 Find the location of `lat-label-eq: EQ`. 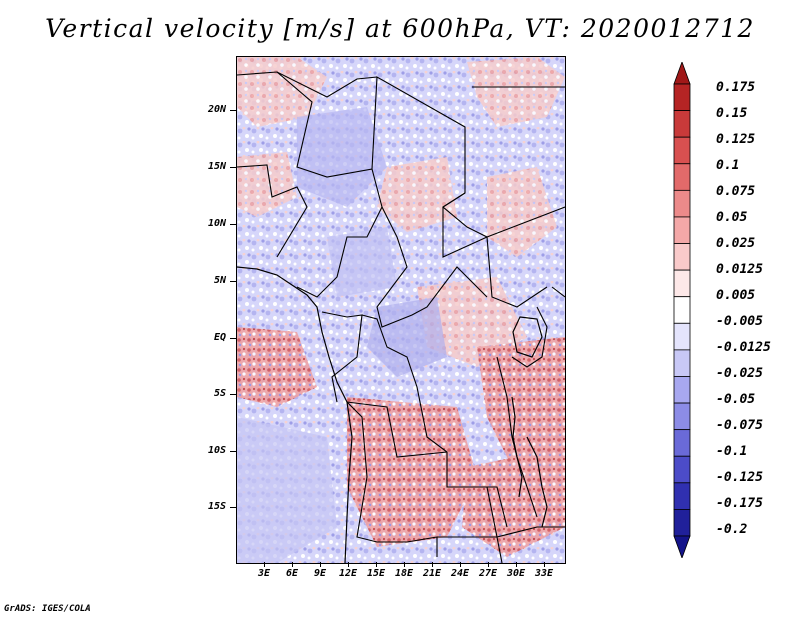

lat-label-eq: EQ is located at coordinates (219, 337).